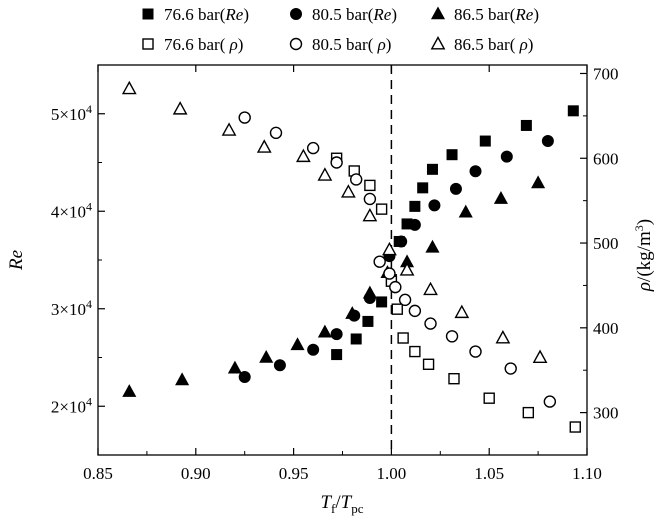  What do you see at coordinates (606, 243) in the screenshot?
I see `y-right-tick-label: 500` at bounding box center [606, 243].